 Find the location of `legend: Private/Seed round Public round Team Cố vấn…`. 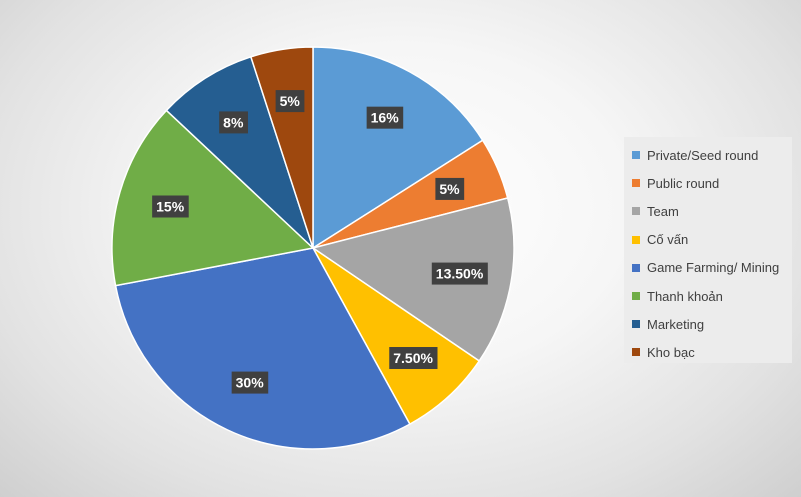

legend: Private/Seed round Public round Team Cố vấn… is located at coordinates (708, 250).